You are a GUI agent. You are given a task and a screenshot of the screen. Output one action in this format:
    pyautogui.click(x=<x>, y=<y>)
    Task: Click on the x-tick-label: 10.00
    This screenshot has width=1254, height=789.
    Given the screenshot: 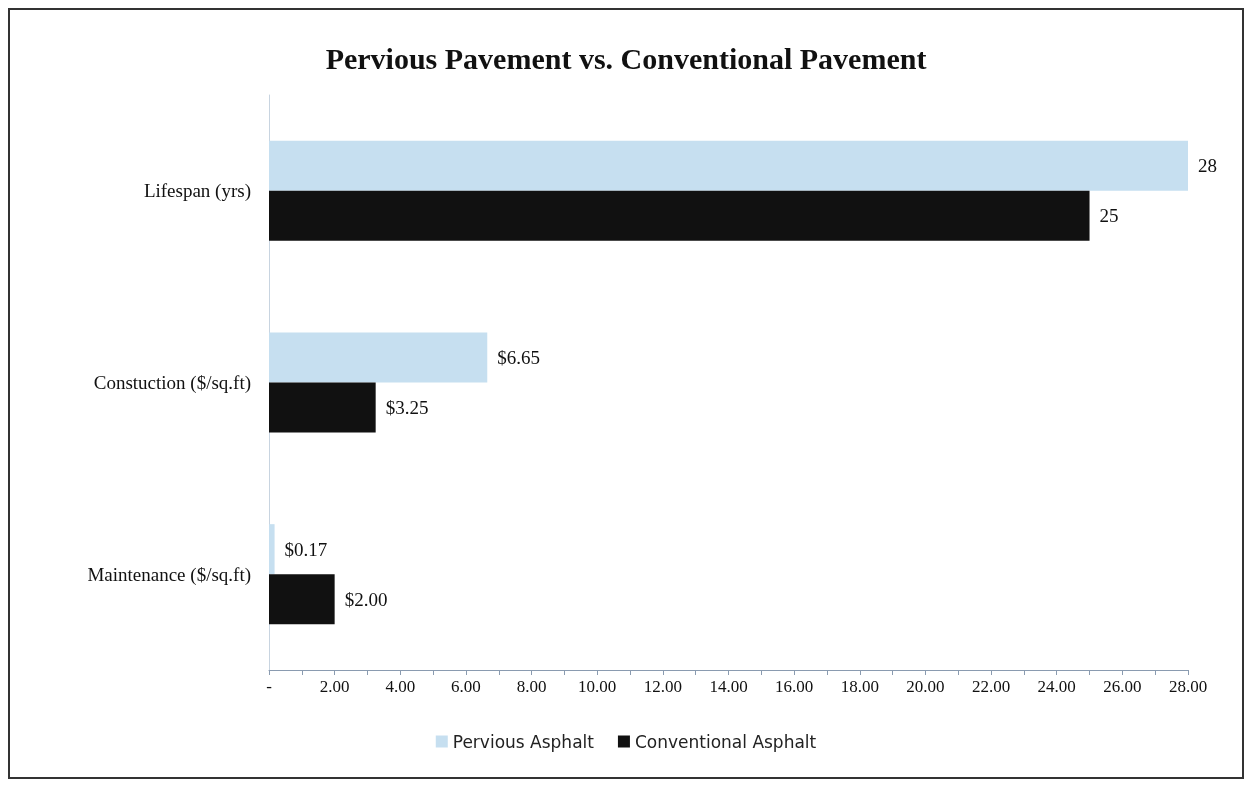 What is the action you would take?
    pyautogui.click(x=597, y=686)
    